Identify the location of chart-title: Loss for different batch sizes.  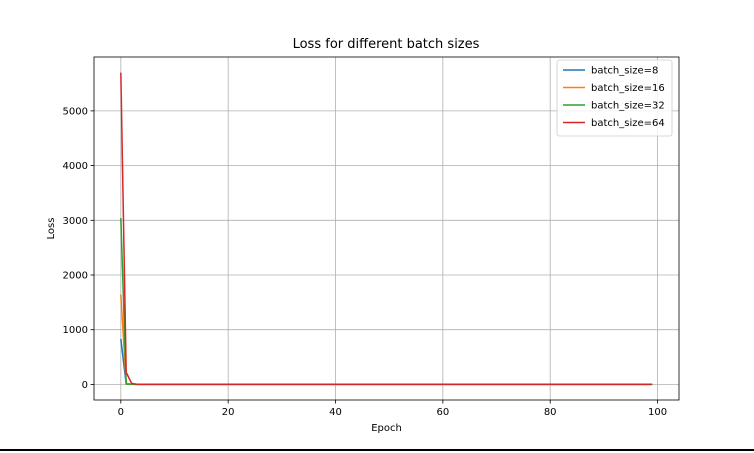
(386, 44).